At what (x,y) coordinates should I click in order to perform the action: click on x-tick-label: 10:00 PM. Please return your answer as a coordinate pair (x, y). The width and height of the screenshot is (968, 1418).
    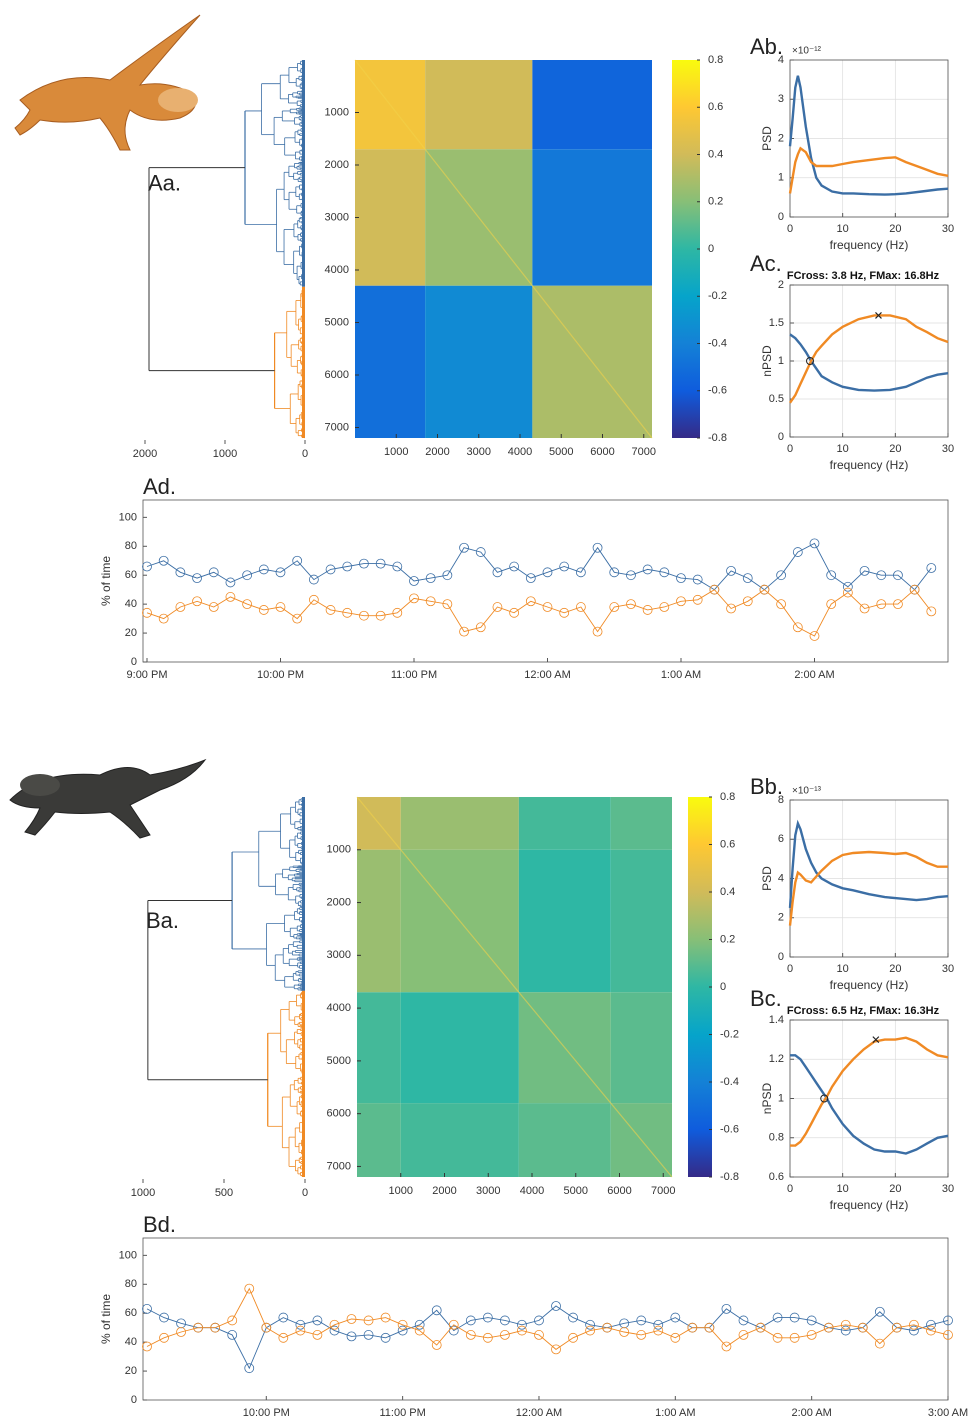
    Looking at the image, I should click on (266, 1412).